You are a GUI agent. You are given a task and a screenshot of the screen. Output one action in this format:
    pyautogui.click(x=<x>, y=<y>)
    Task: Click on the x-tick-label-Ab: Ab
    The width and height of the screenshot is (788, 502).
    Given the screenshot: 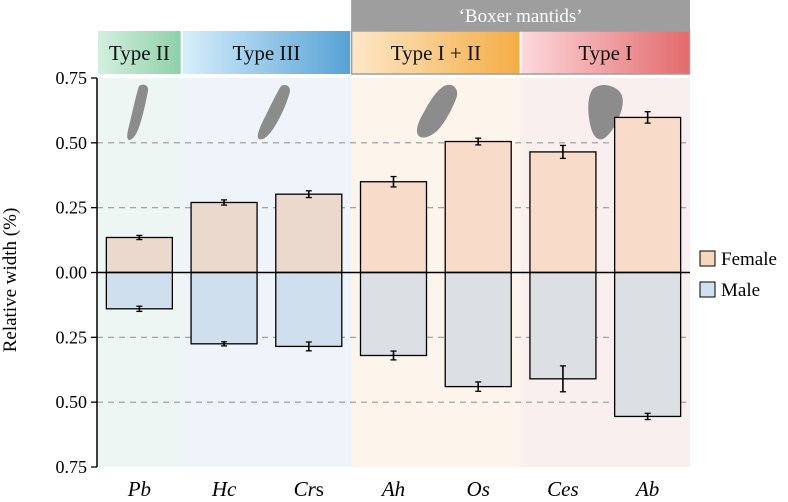 What is the action you would take?
    pyautogui.click(x=646, y=489)
    